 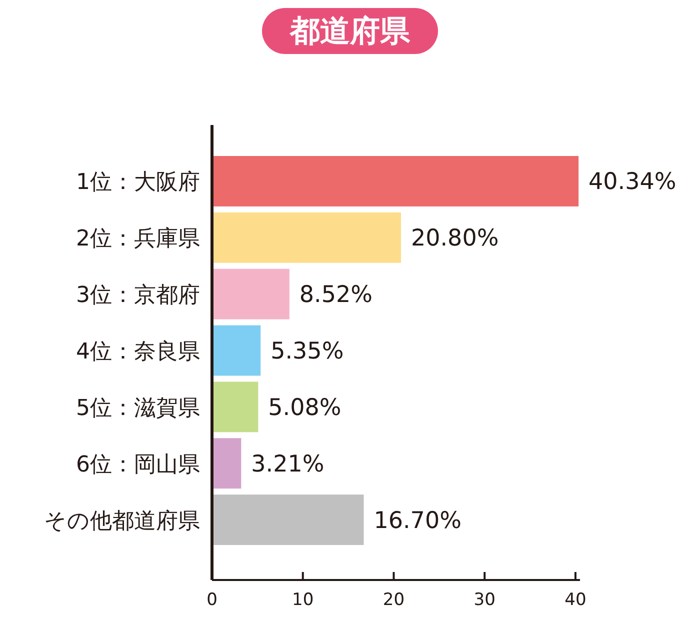 I want to click on y-tick-label: 6位：岡山県, so click(x=138, y=465).